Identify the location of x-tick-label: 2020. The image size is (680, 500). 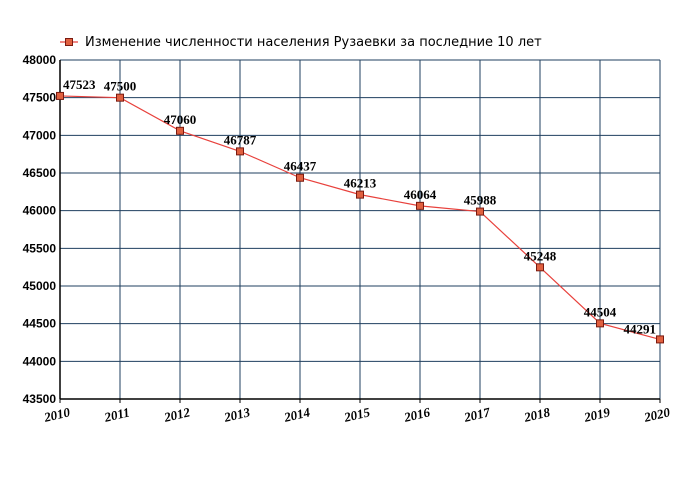
(657, 414).